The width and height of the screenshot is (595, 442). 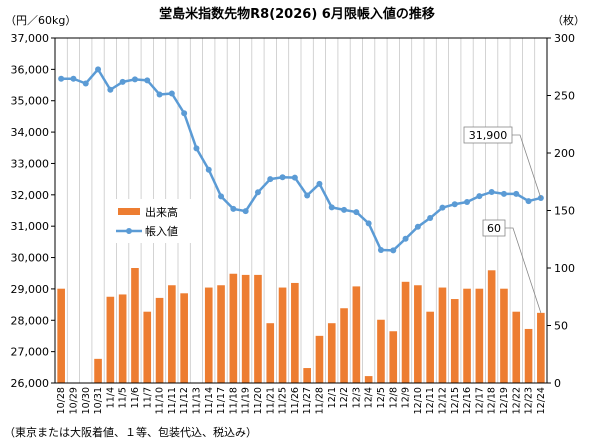 What do you see at coordinates (135, 397) in the screenshot?
I see `x-tick-label: 11/6` at bounding box center [135, 397].